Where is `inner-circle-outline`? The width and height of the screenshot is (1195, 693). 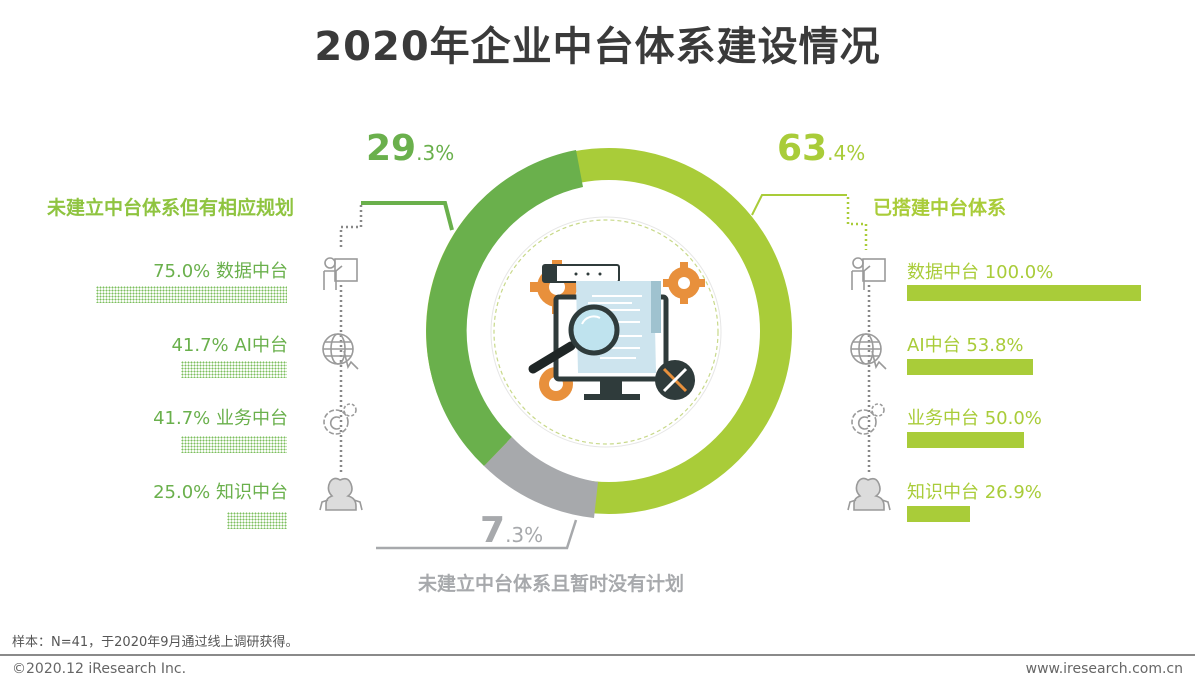
inner-circle-outline is located at coordinates (606, 332).